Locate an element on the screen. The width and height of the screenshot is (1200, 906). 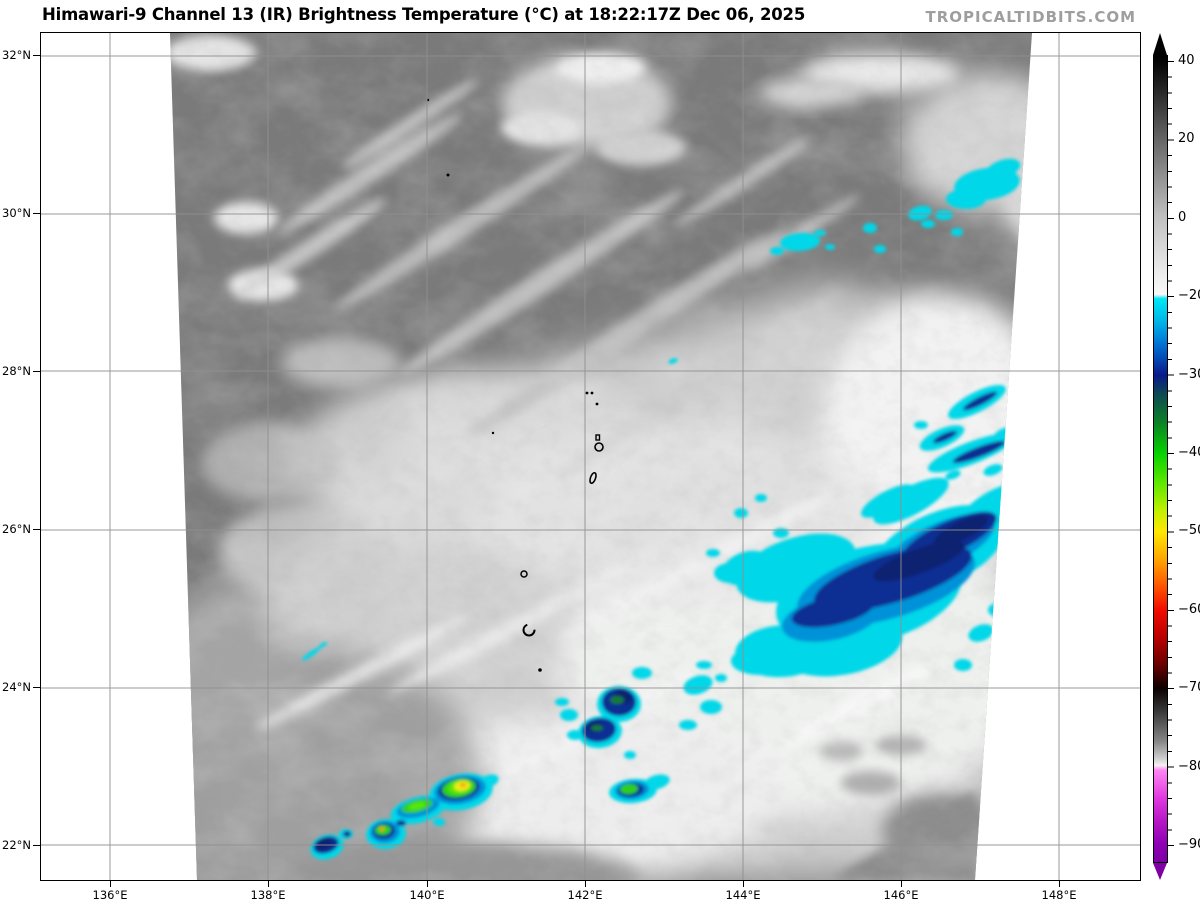
lon-label: 138°E is located at coordinates (268, 895).